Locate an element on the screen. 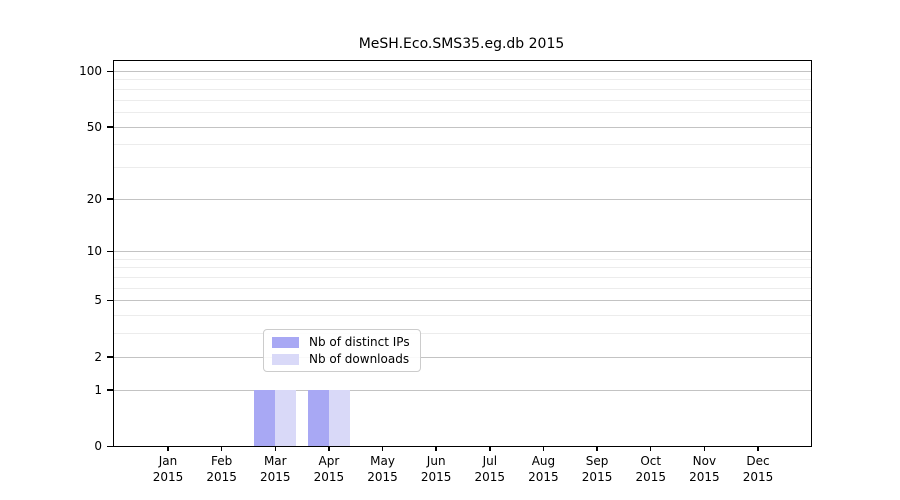  y-tick-label: 2 is located at coordinates (98, 356).